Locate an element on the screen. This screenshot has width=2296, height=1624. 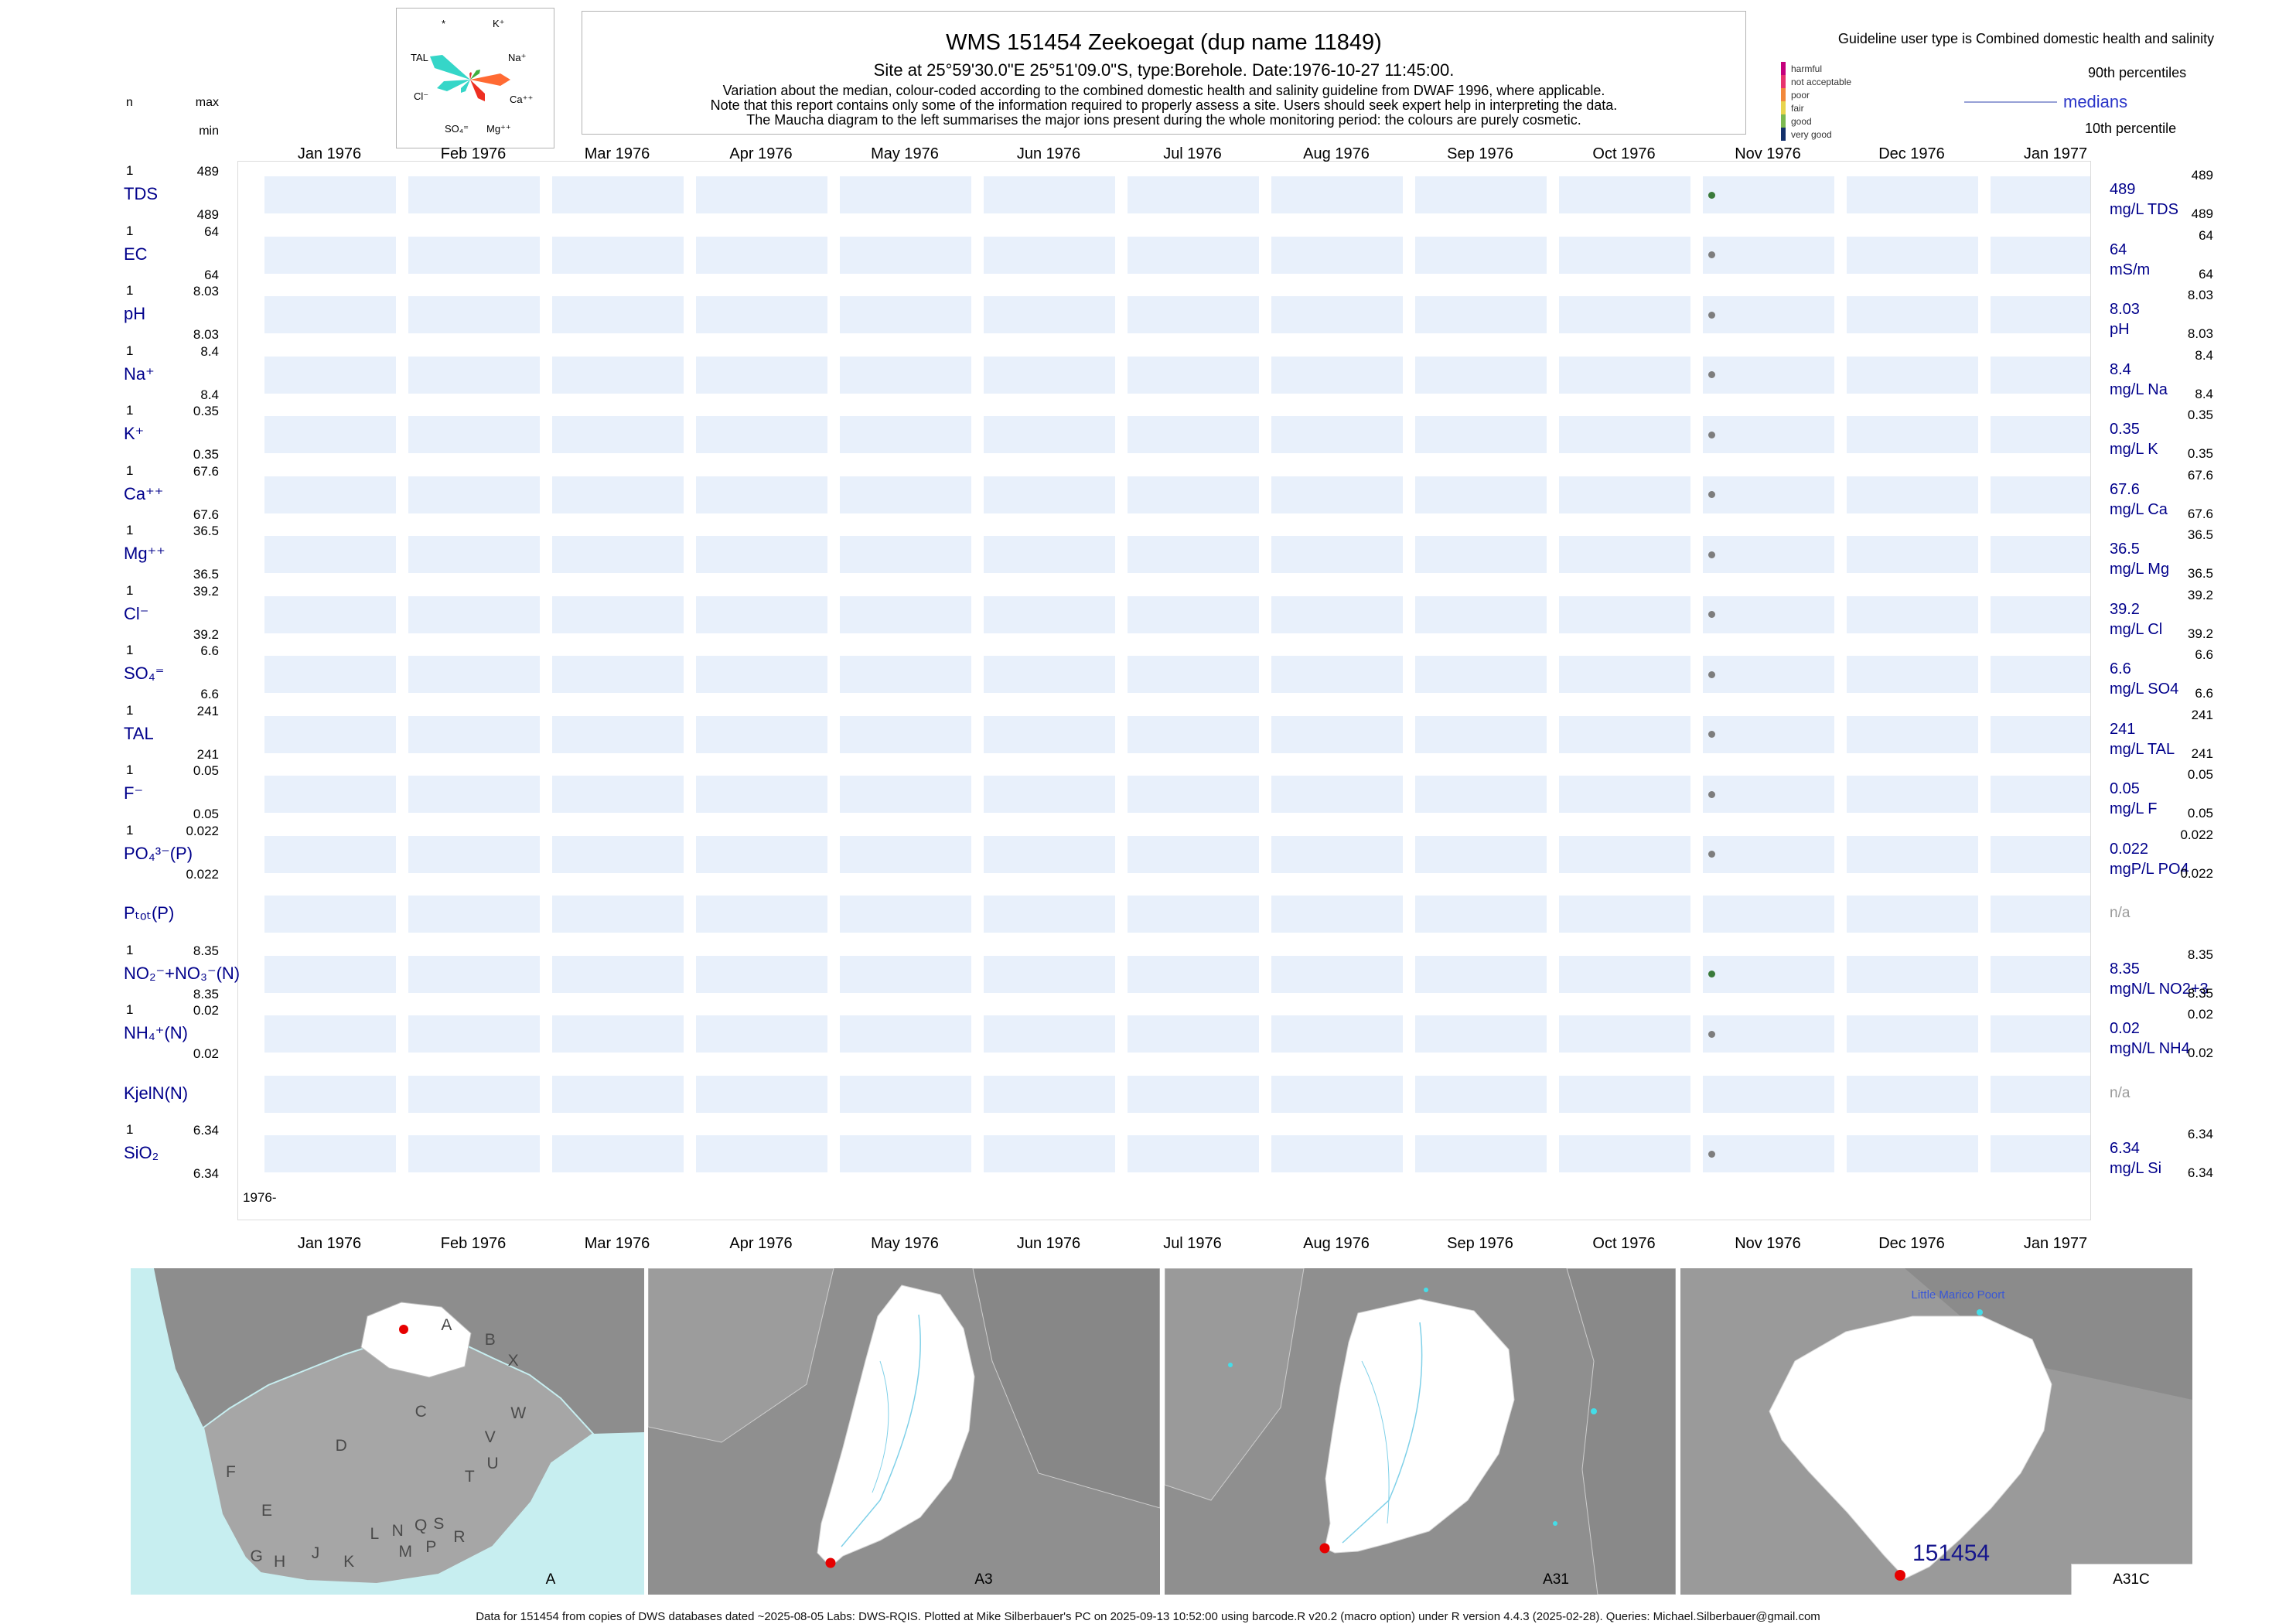
row-median-value: 0.022 is located at coordinates (2129, 849).